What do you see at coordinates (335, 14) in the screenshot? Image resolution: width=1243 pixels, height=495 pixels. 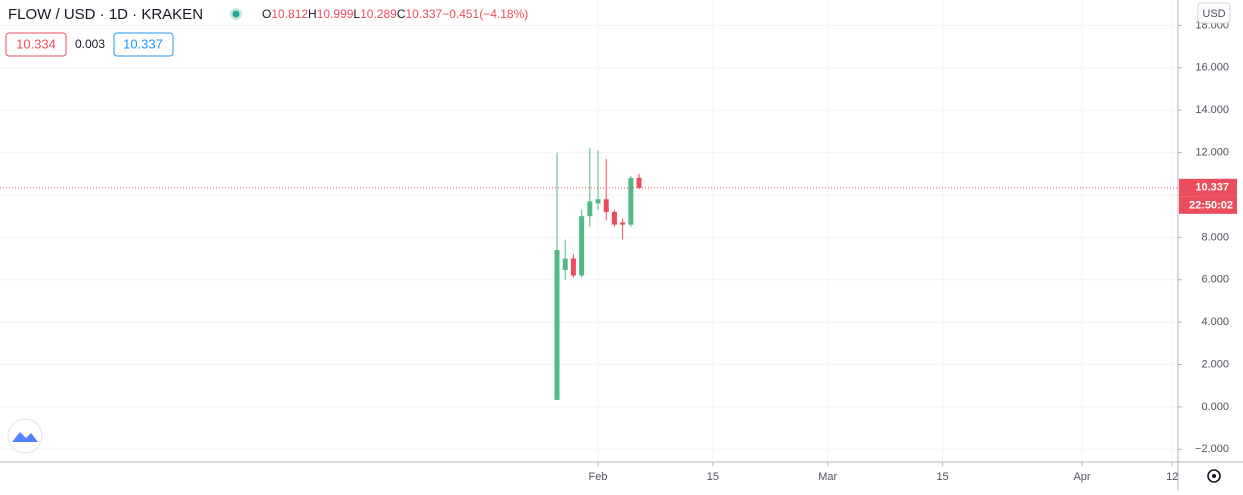 I see `ohlc-value: 10.999` at bounding box center [335, 14].